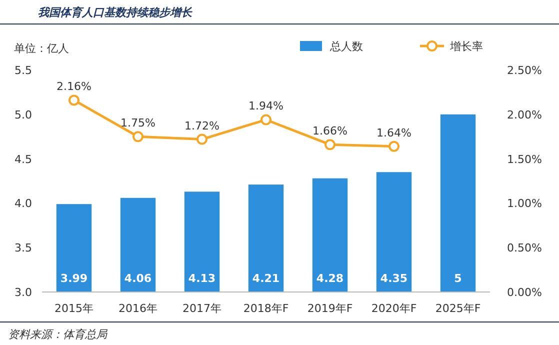  Describe the element at coordinates (458, 308) in the screenshot. I see `x-tick-label: 2025年F` at that location.